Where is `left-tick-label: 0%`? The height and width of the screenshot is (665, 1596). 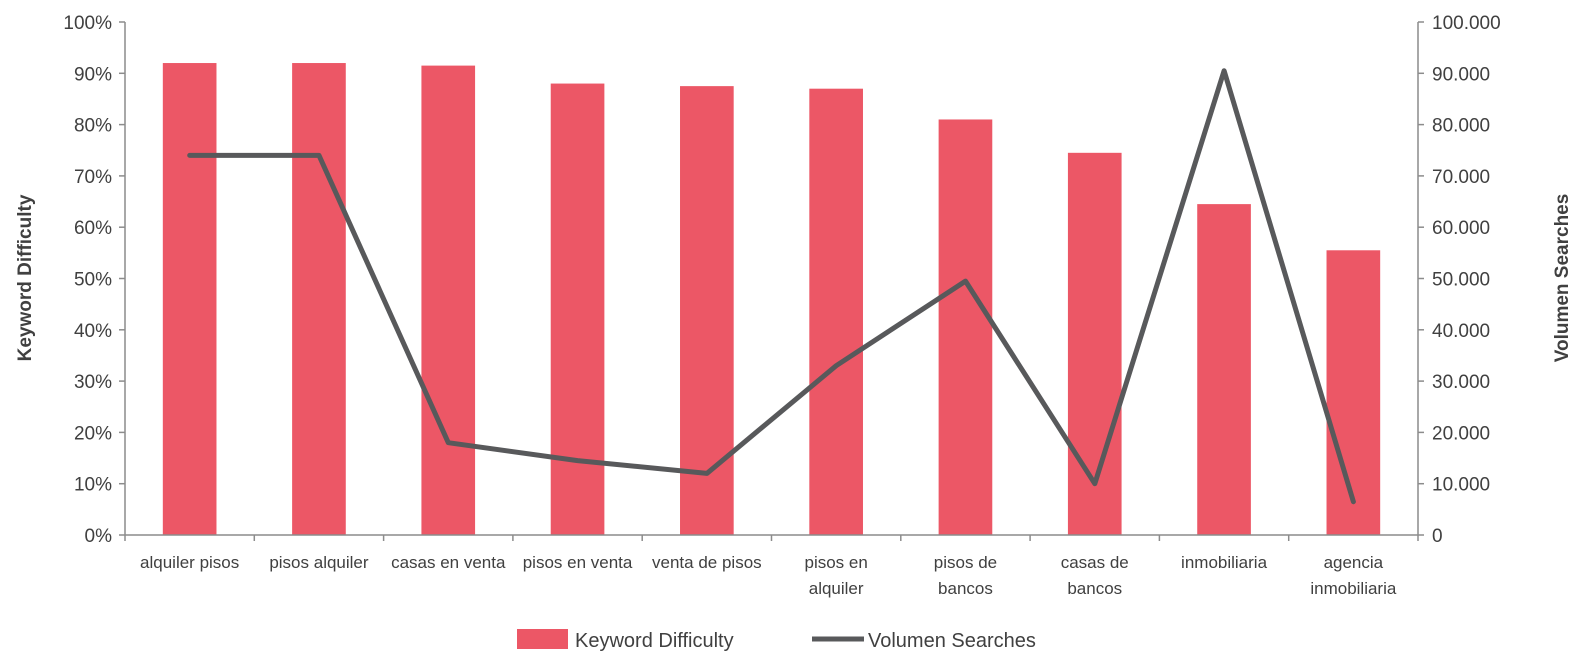
left-tick-label: 0% is located at coordinates (99, 536).